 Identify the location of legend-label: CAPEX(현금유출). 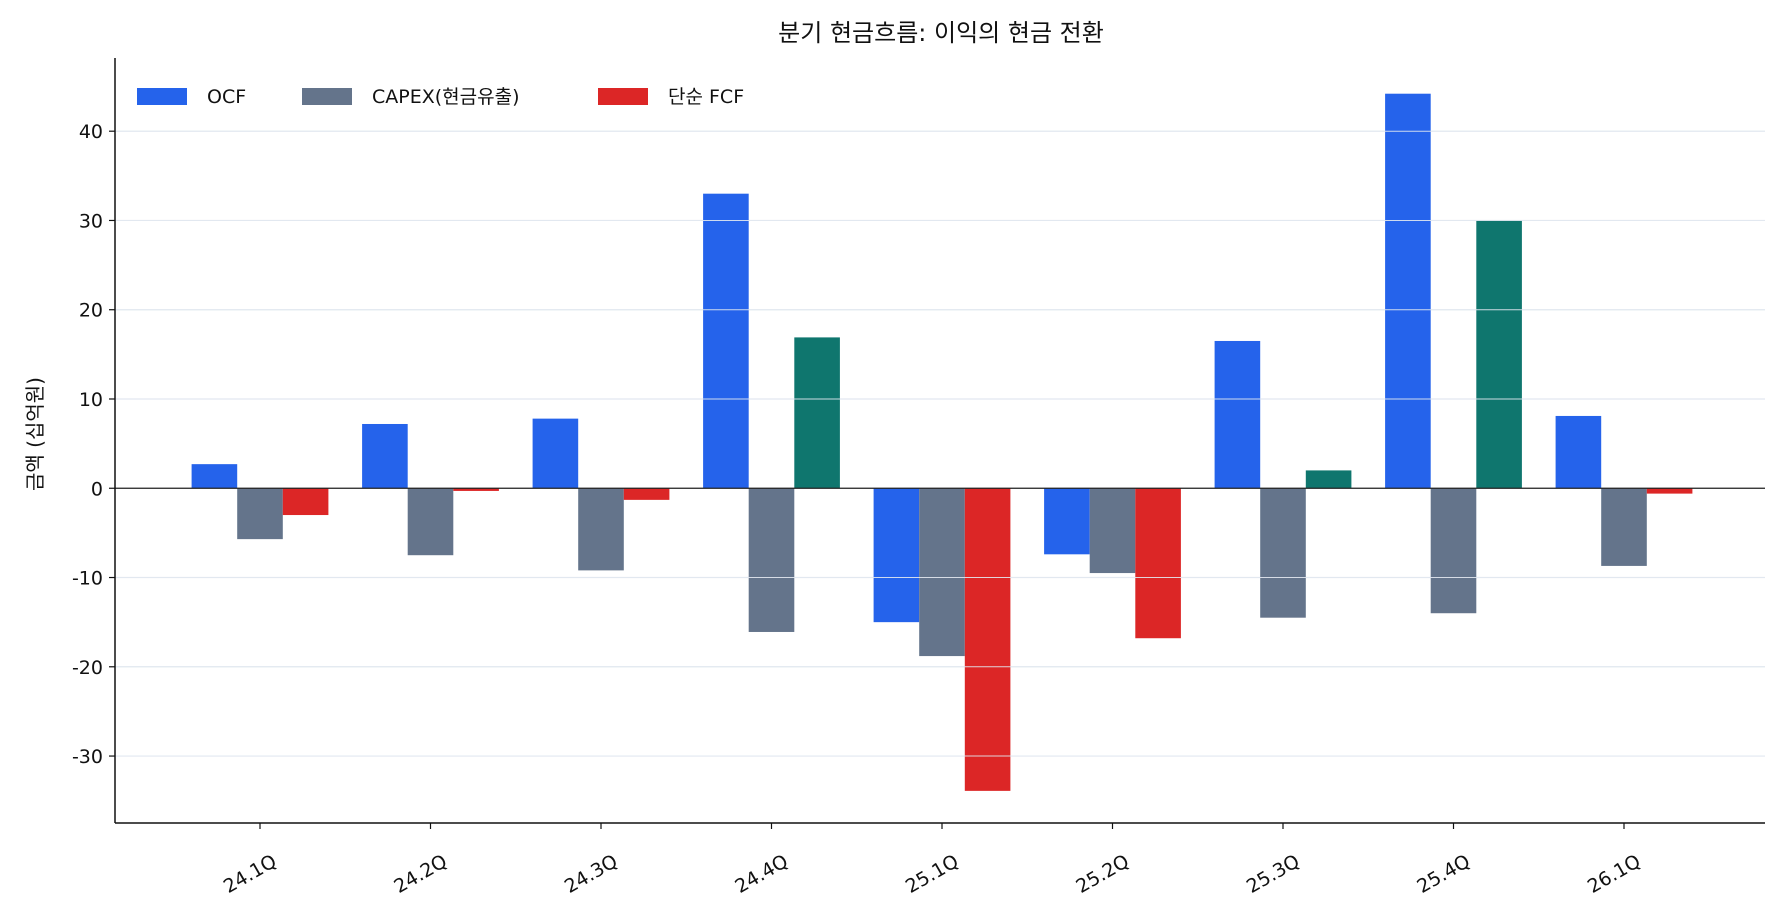
(446, 97).